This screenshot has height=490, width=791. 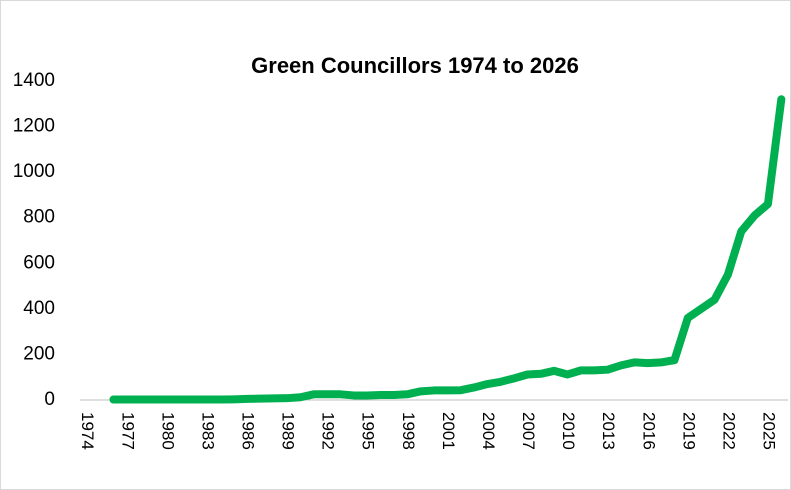 I want to click on x-tick-label: 2013, so click(x=608, y=431).